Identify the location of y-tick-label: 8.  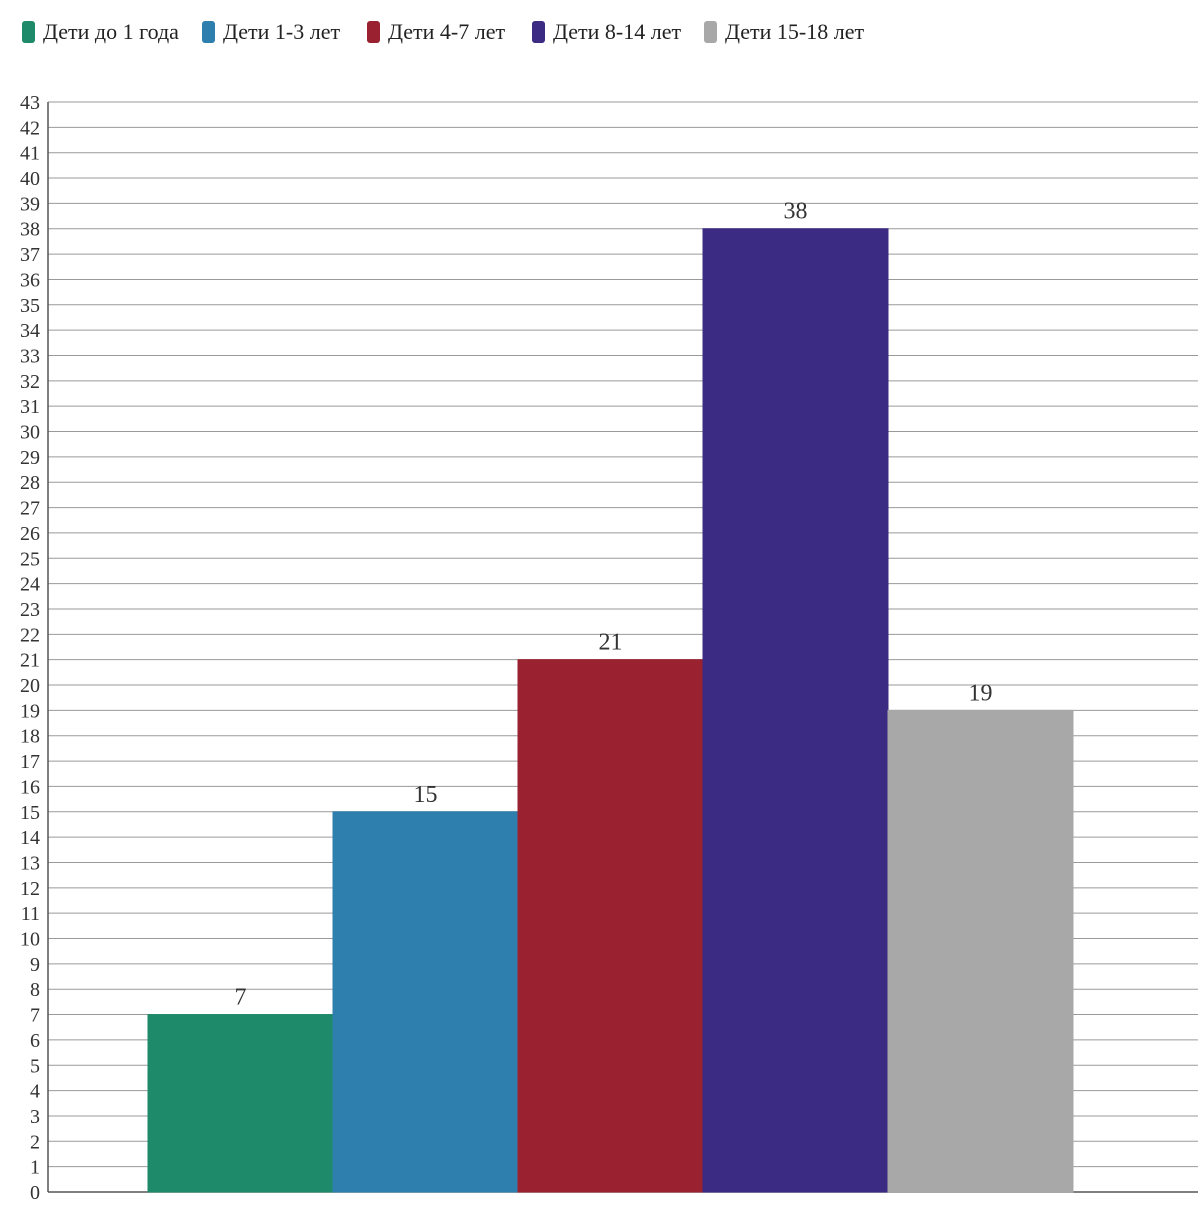
(35, 990).